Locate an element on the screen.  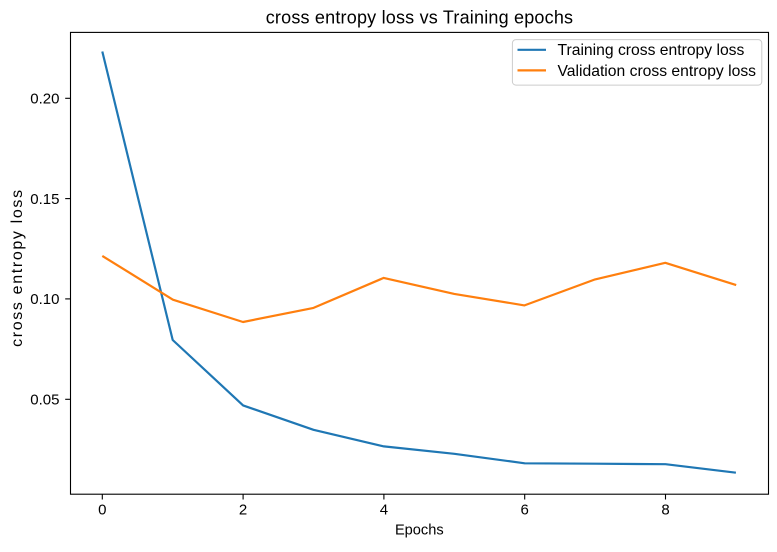
svg-text: Epochs is located at coordinates (419, 531).